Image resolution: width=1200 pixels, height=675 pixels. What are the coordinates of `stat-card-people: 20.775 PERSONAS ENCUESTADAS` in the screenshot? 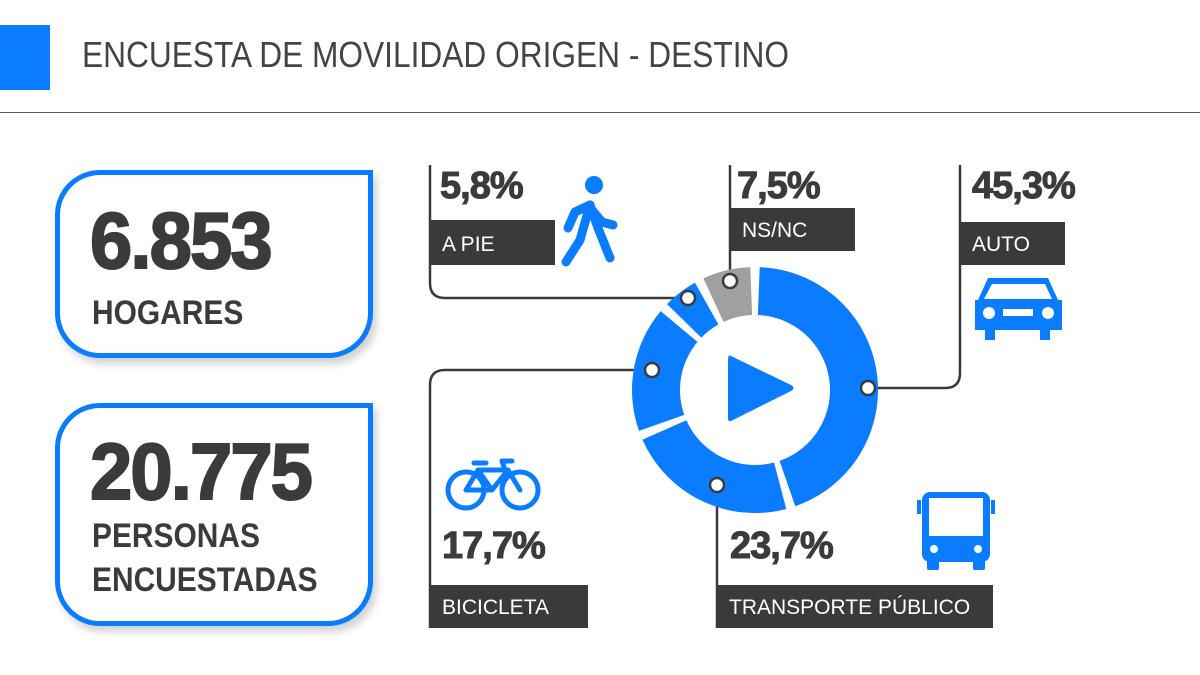 It's located at (214, 514).